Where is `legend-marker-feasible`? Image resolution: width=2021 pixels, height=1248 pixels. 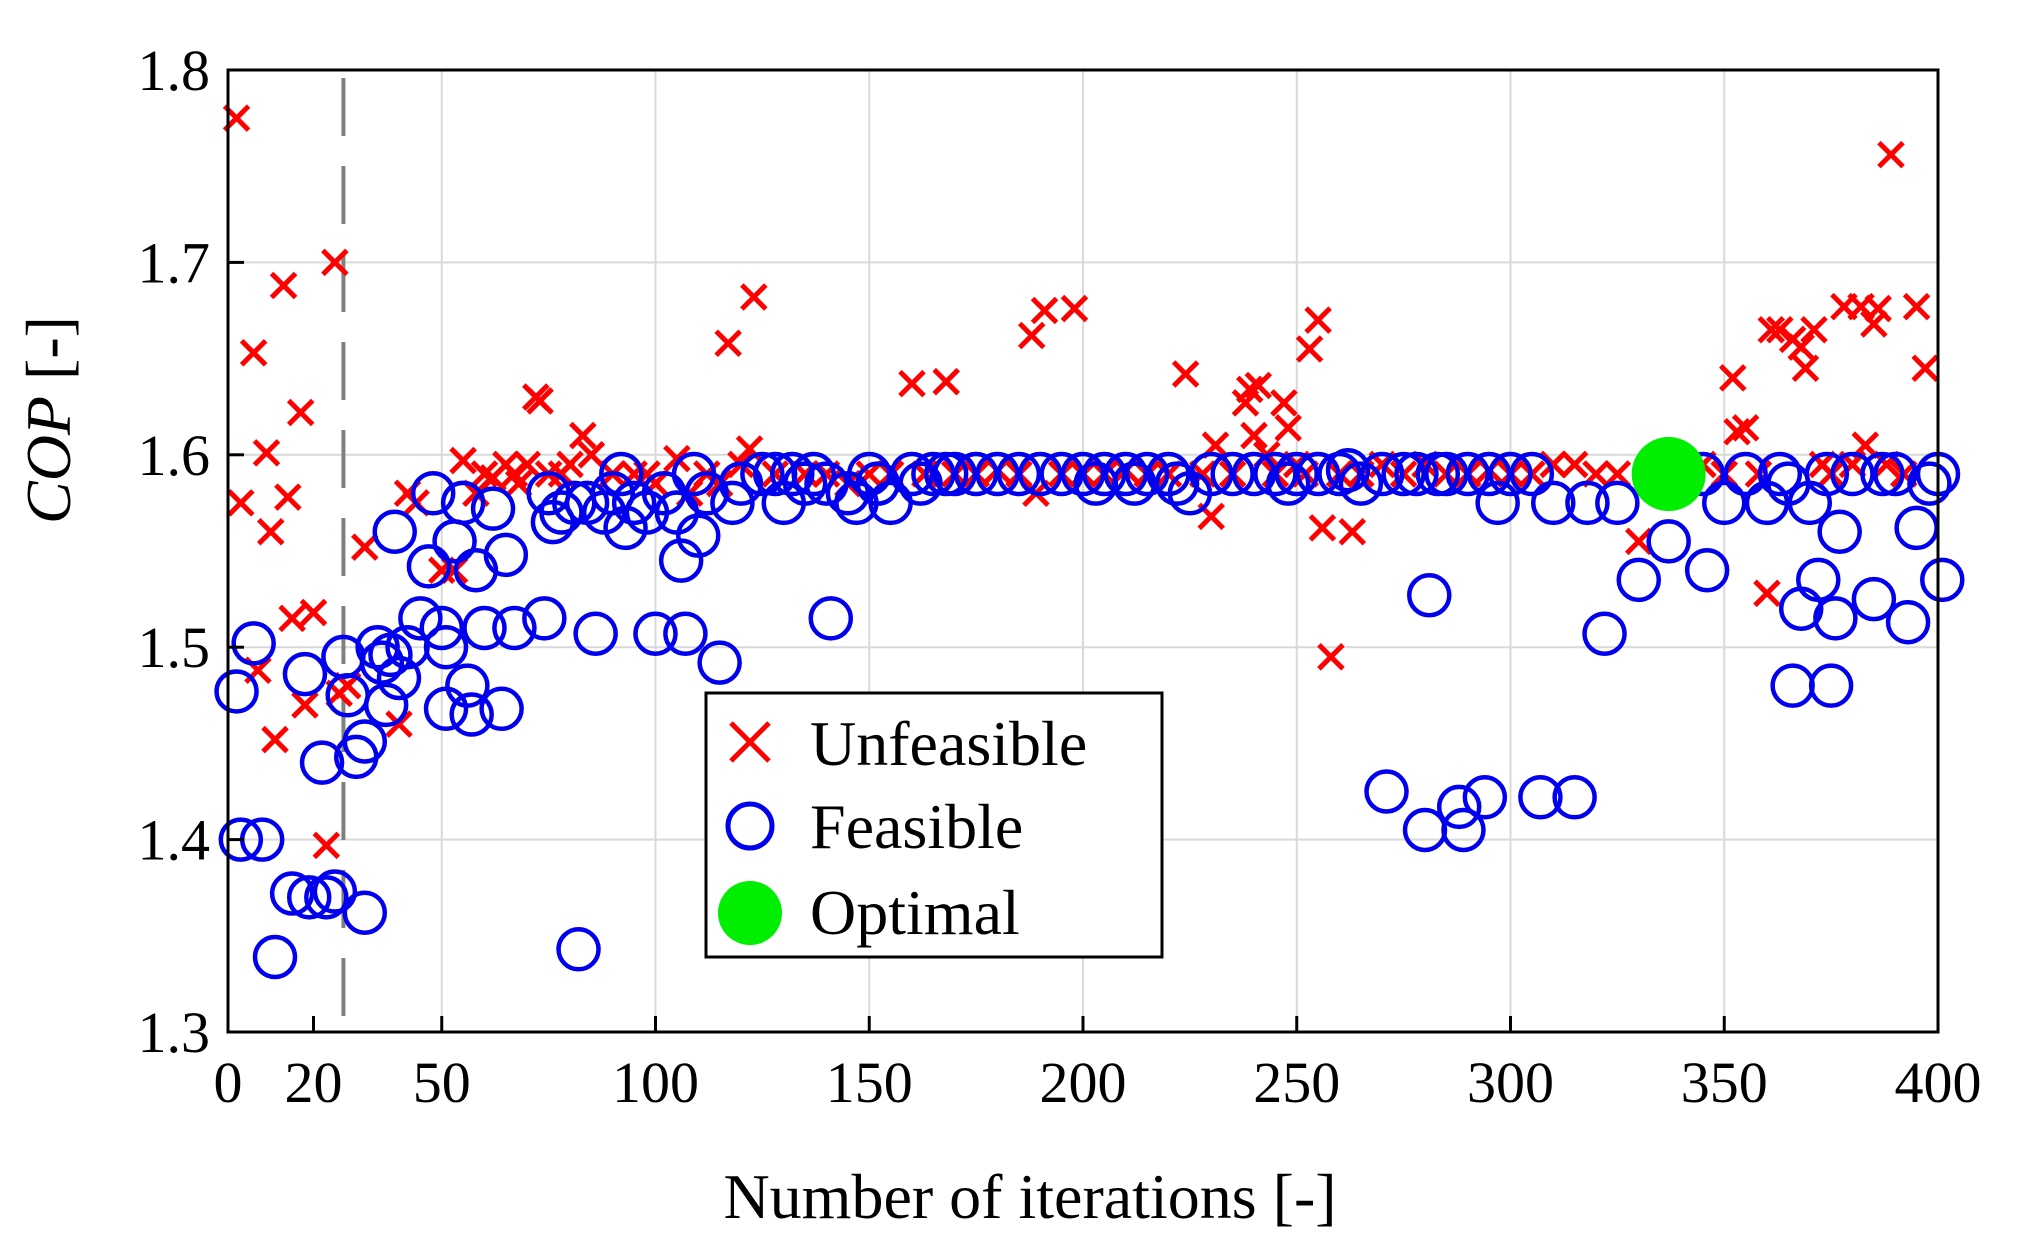
legend-marker-feasible is located at coordinates (750, 826).